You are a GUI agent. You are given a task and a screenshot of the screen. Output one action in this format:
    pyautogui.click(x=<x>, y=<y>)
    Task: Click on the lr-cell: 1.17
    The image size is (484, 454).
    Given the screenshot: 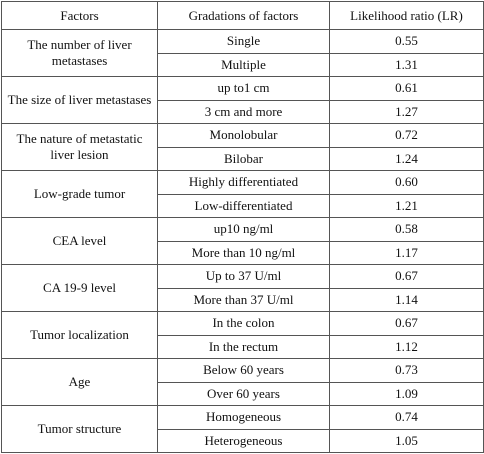 What is the action you would take?
    pyautogui.click(x=406, y=252)
    